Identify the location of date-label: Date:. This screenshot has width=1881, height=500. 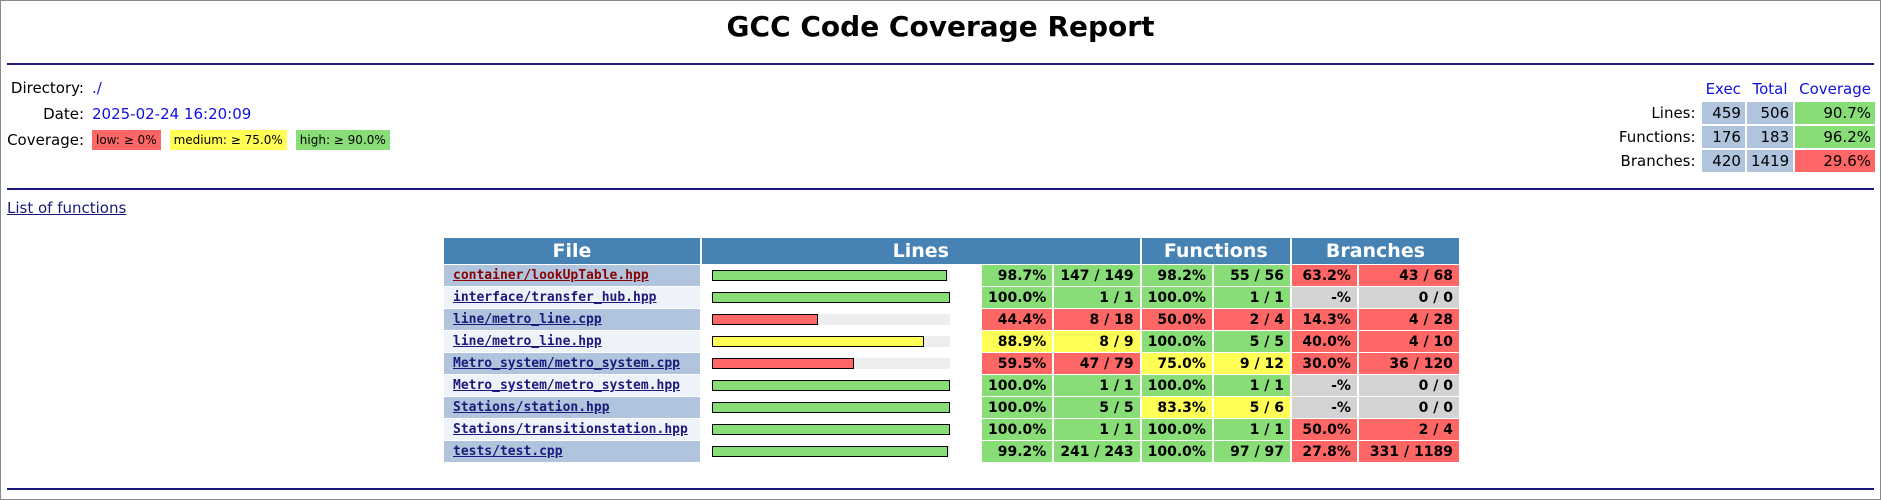
(63, 114).